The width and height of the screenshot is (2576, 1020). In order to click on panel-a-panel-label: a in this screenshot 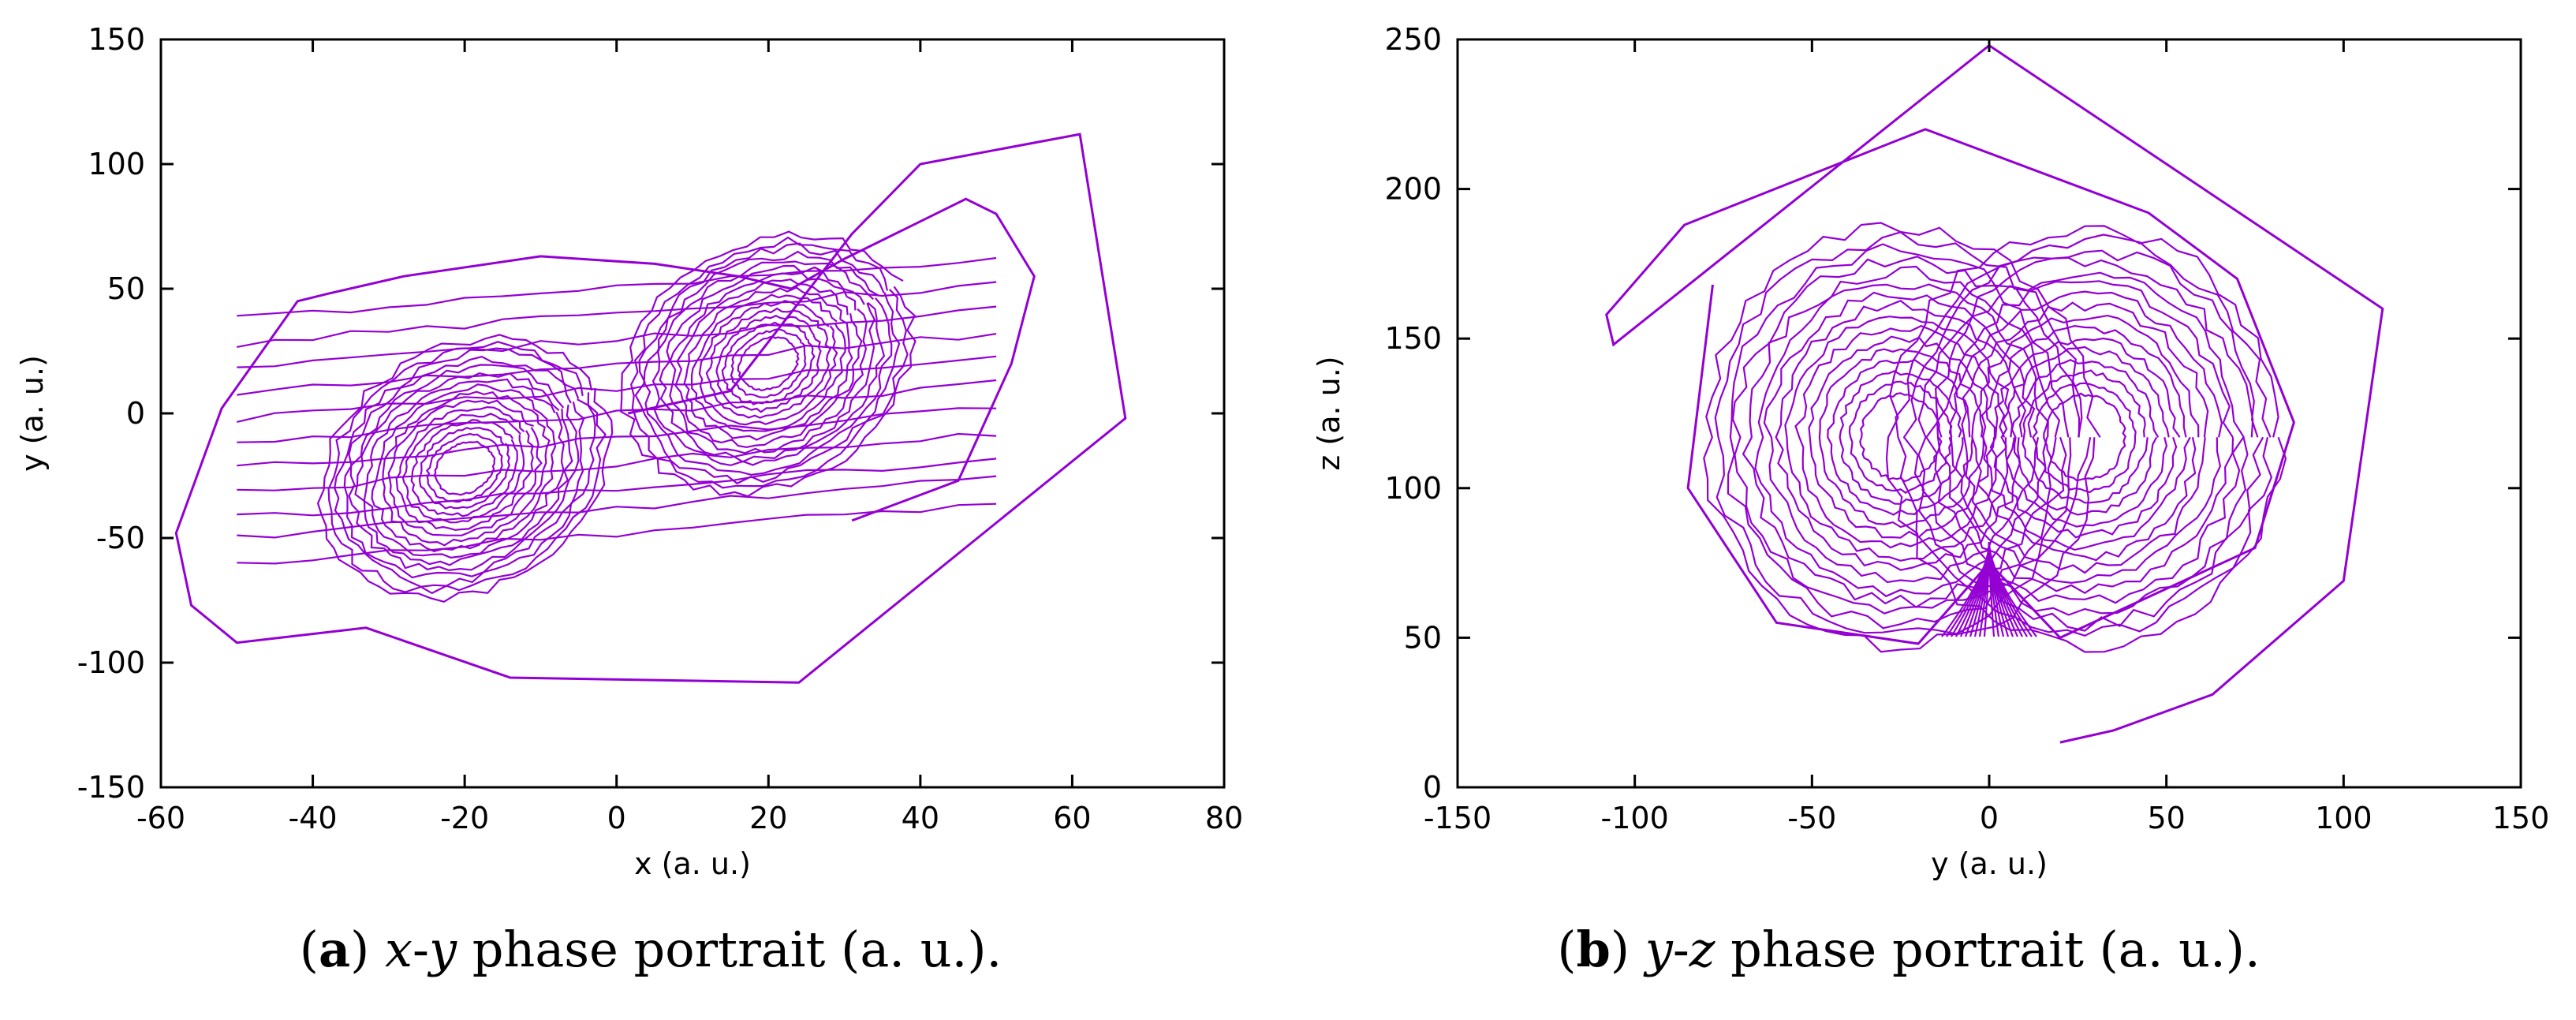, I will do `click(334, 949)`.